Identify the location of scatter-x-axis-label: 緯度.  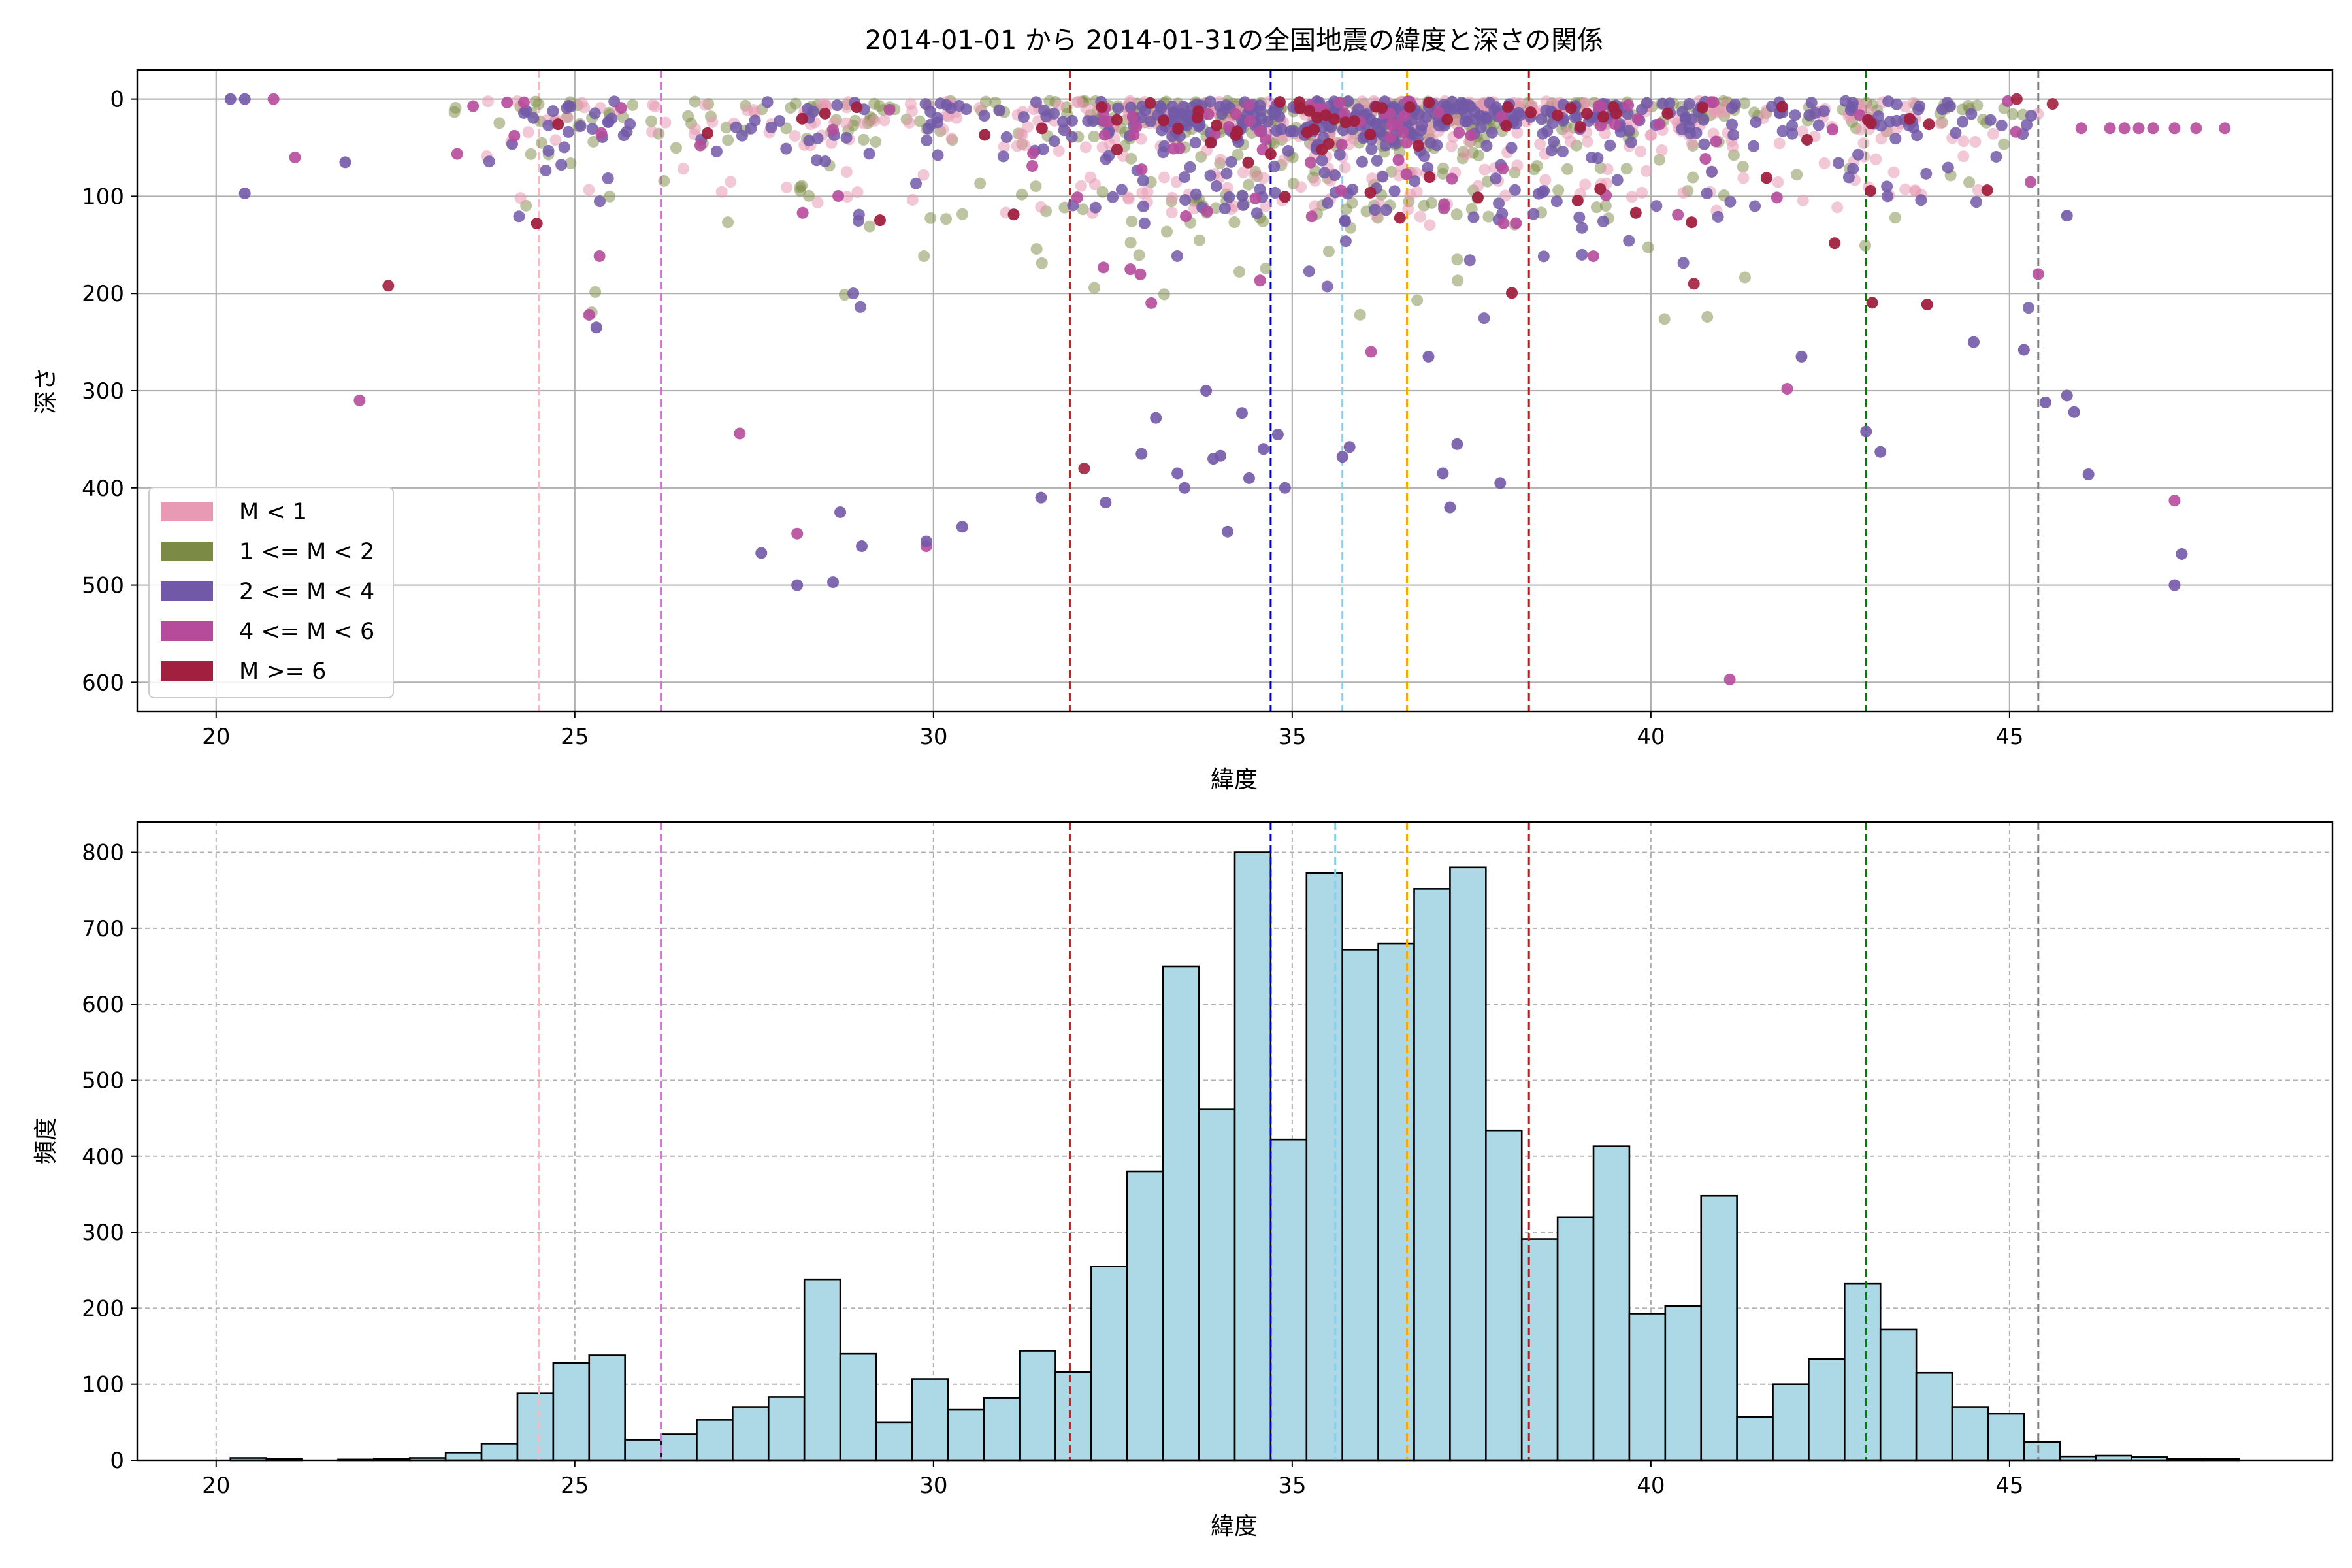
(1234, 779).